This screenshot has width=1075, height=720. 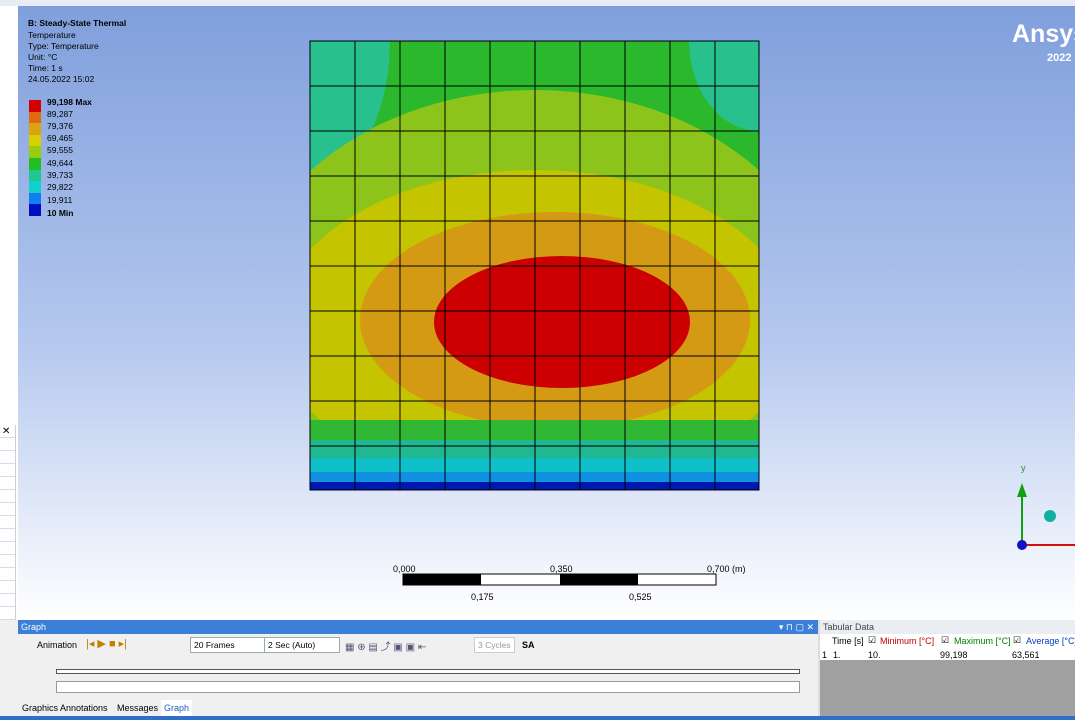 What do you see at coordinates (57, 645) in the screenshot?
I see `animation-label: Animation` at bounding box center [57, 645].